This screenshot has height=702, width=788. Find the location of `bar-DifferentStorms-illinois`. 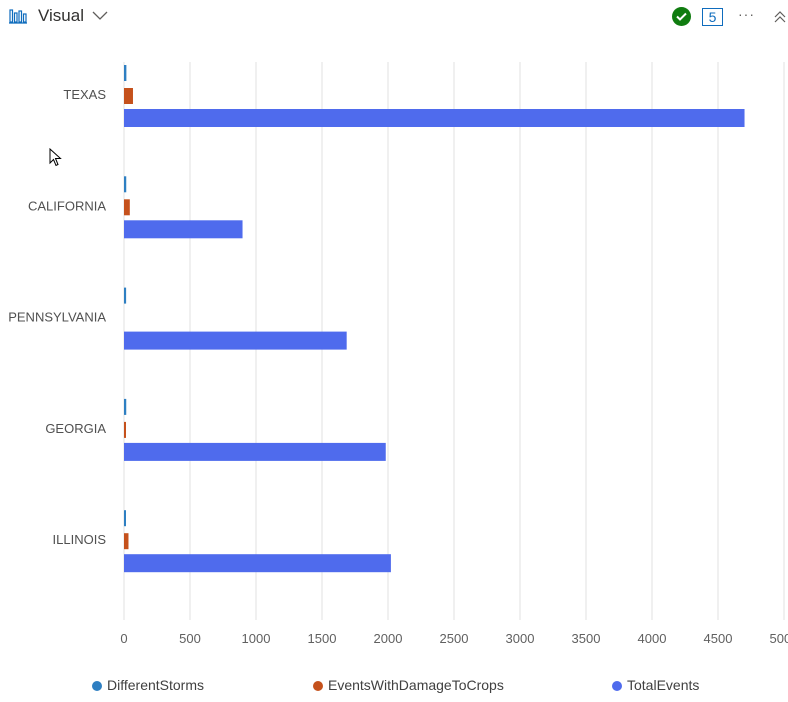

bar-DifferentStorms-illinois is located at coordinates (125, 518).